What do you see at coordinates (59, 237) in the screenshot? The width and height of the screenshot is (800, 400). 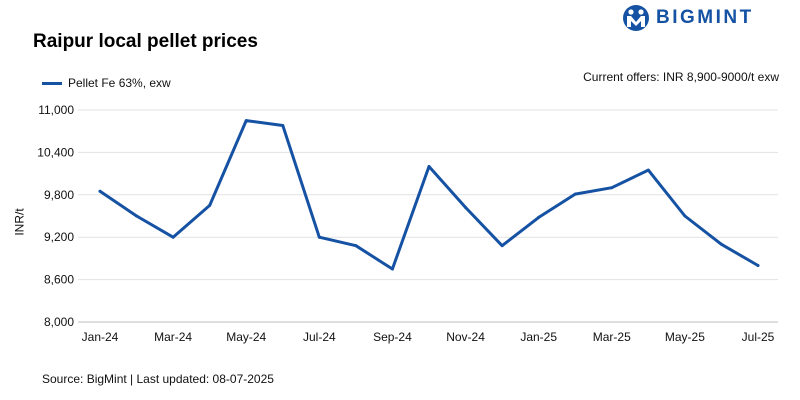 I see `y-tick-label: 9,200` at bounding box center [59, 237].